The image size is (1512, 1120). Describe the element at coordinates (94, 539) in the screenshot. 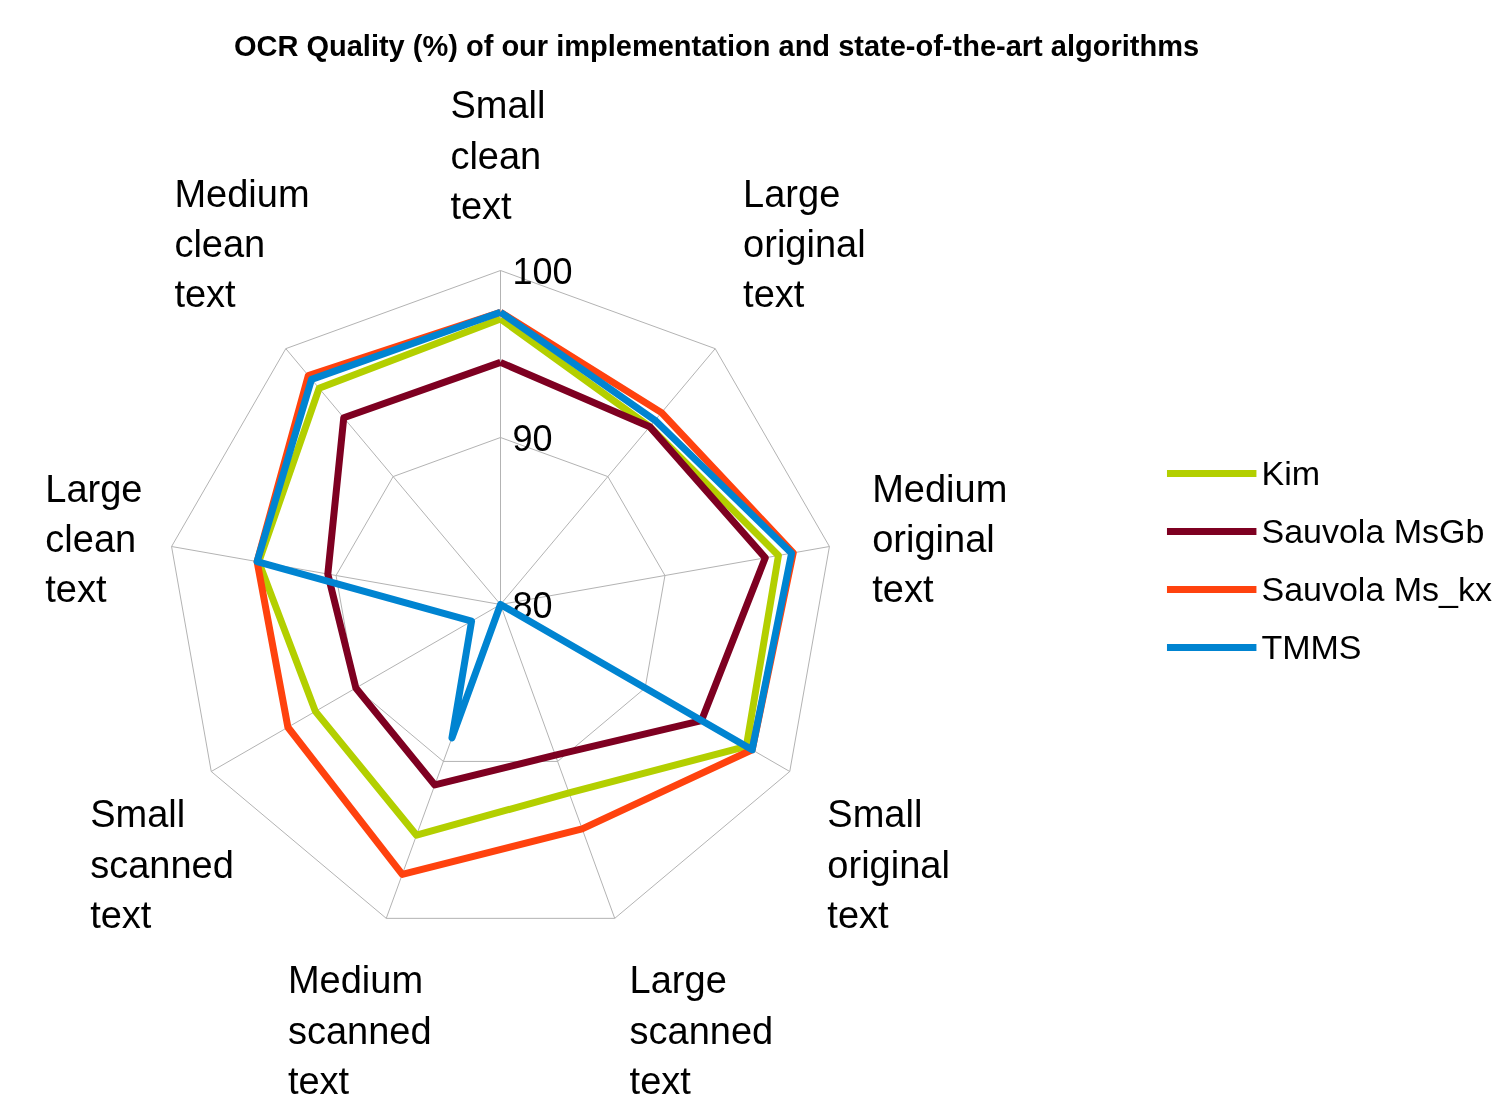

I see `spoke-label: Large clean text` at that location.